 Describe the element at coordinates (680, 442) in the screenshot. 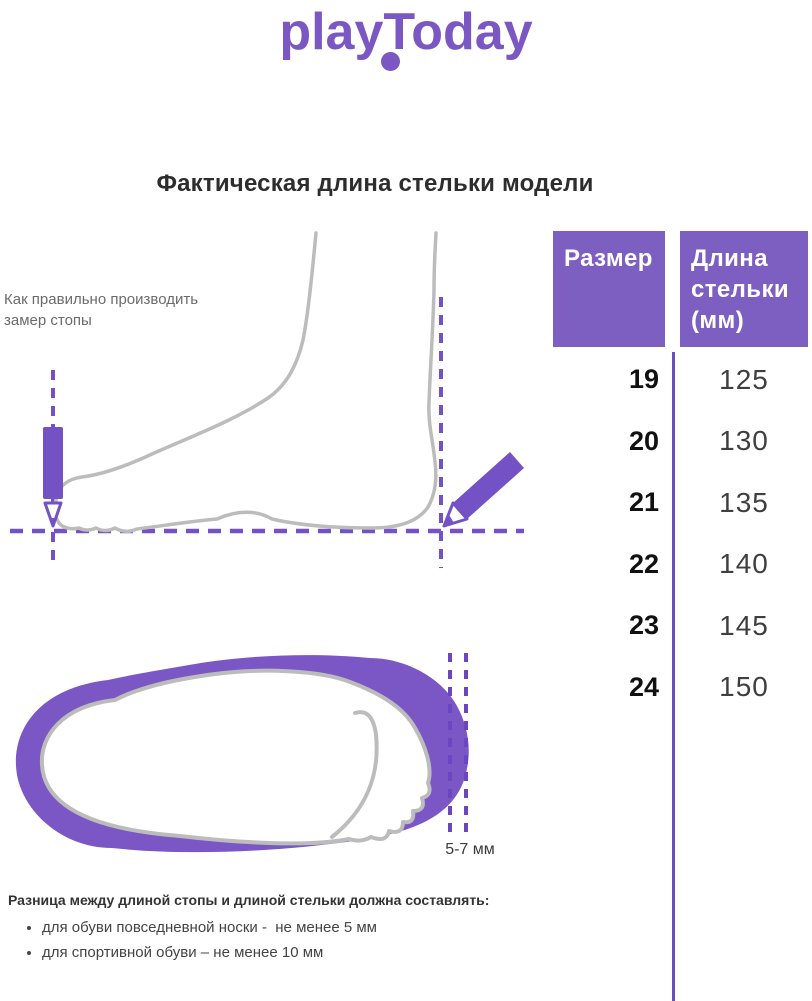

I see `table-row: 20 130` at that location.